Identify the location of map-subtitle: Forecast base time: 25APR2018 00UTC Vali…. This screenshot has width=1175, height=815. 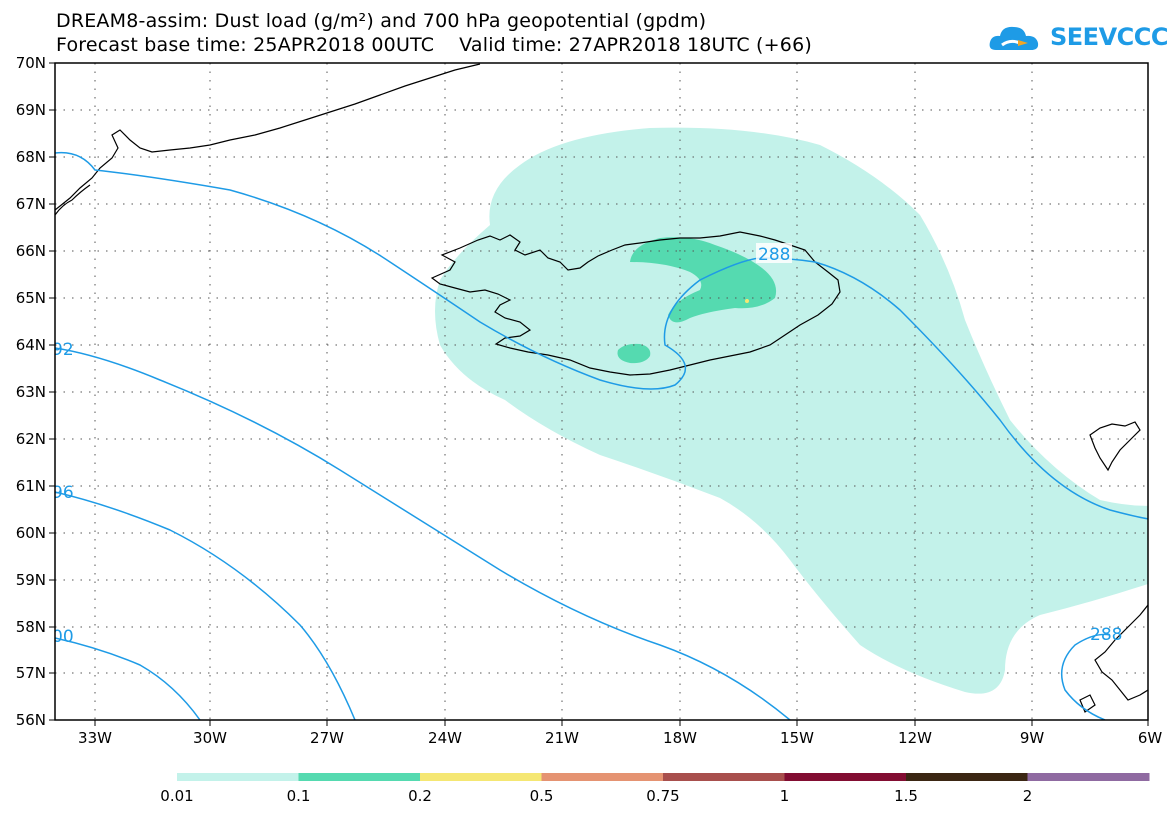
(434, 45).